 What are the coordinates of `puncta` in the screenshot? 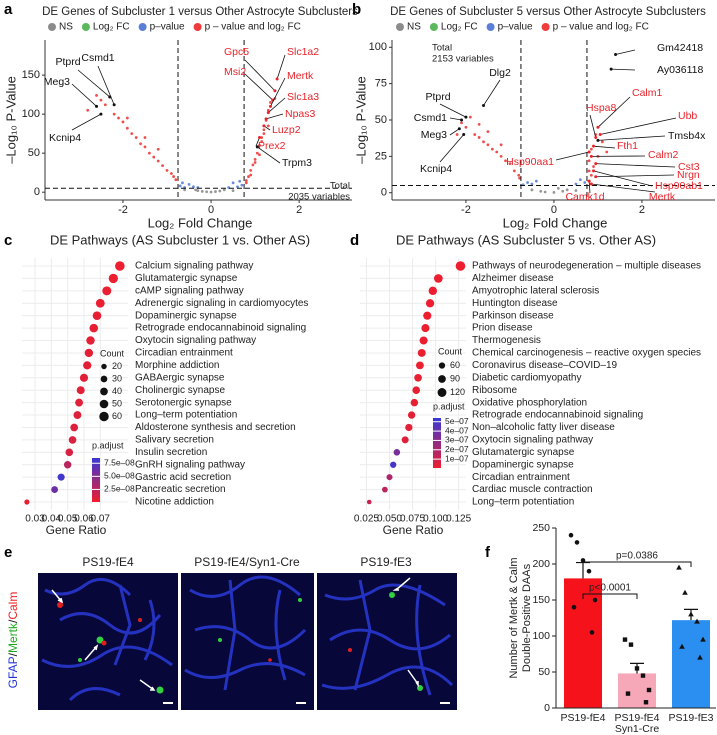 It's located at (240, 643).